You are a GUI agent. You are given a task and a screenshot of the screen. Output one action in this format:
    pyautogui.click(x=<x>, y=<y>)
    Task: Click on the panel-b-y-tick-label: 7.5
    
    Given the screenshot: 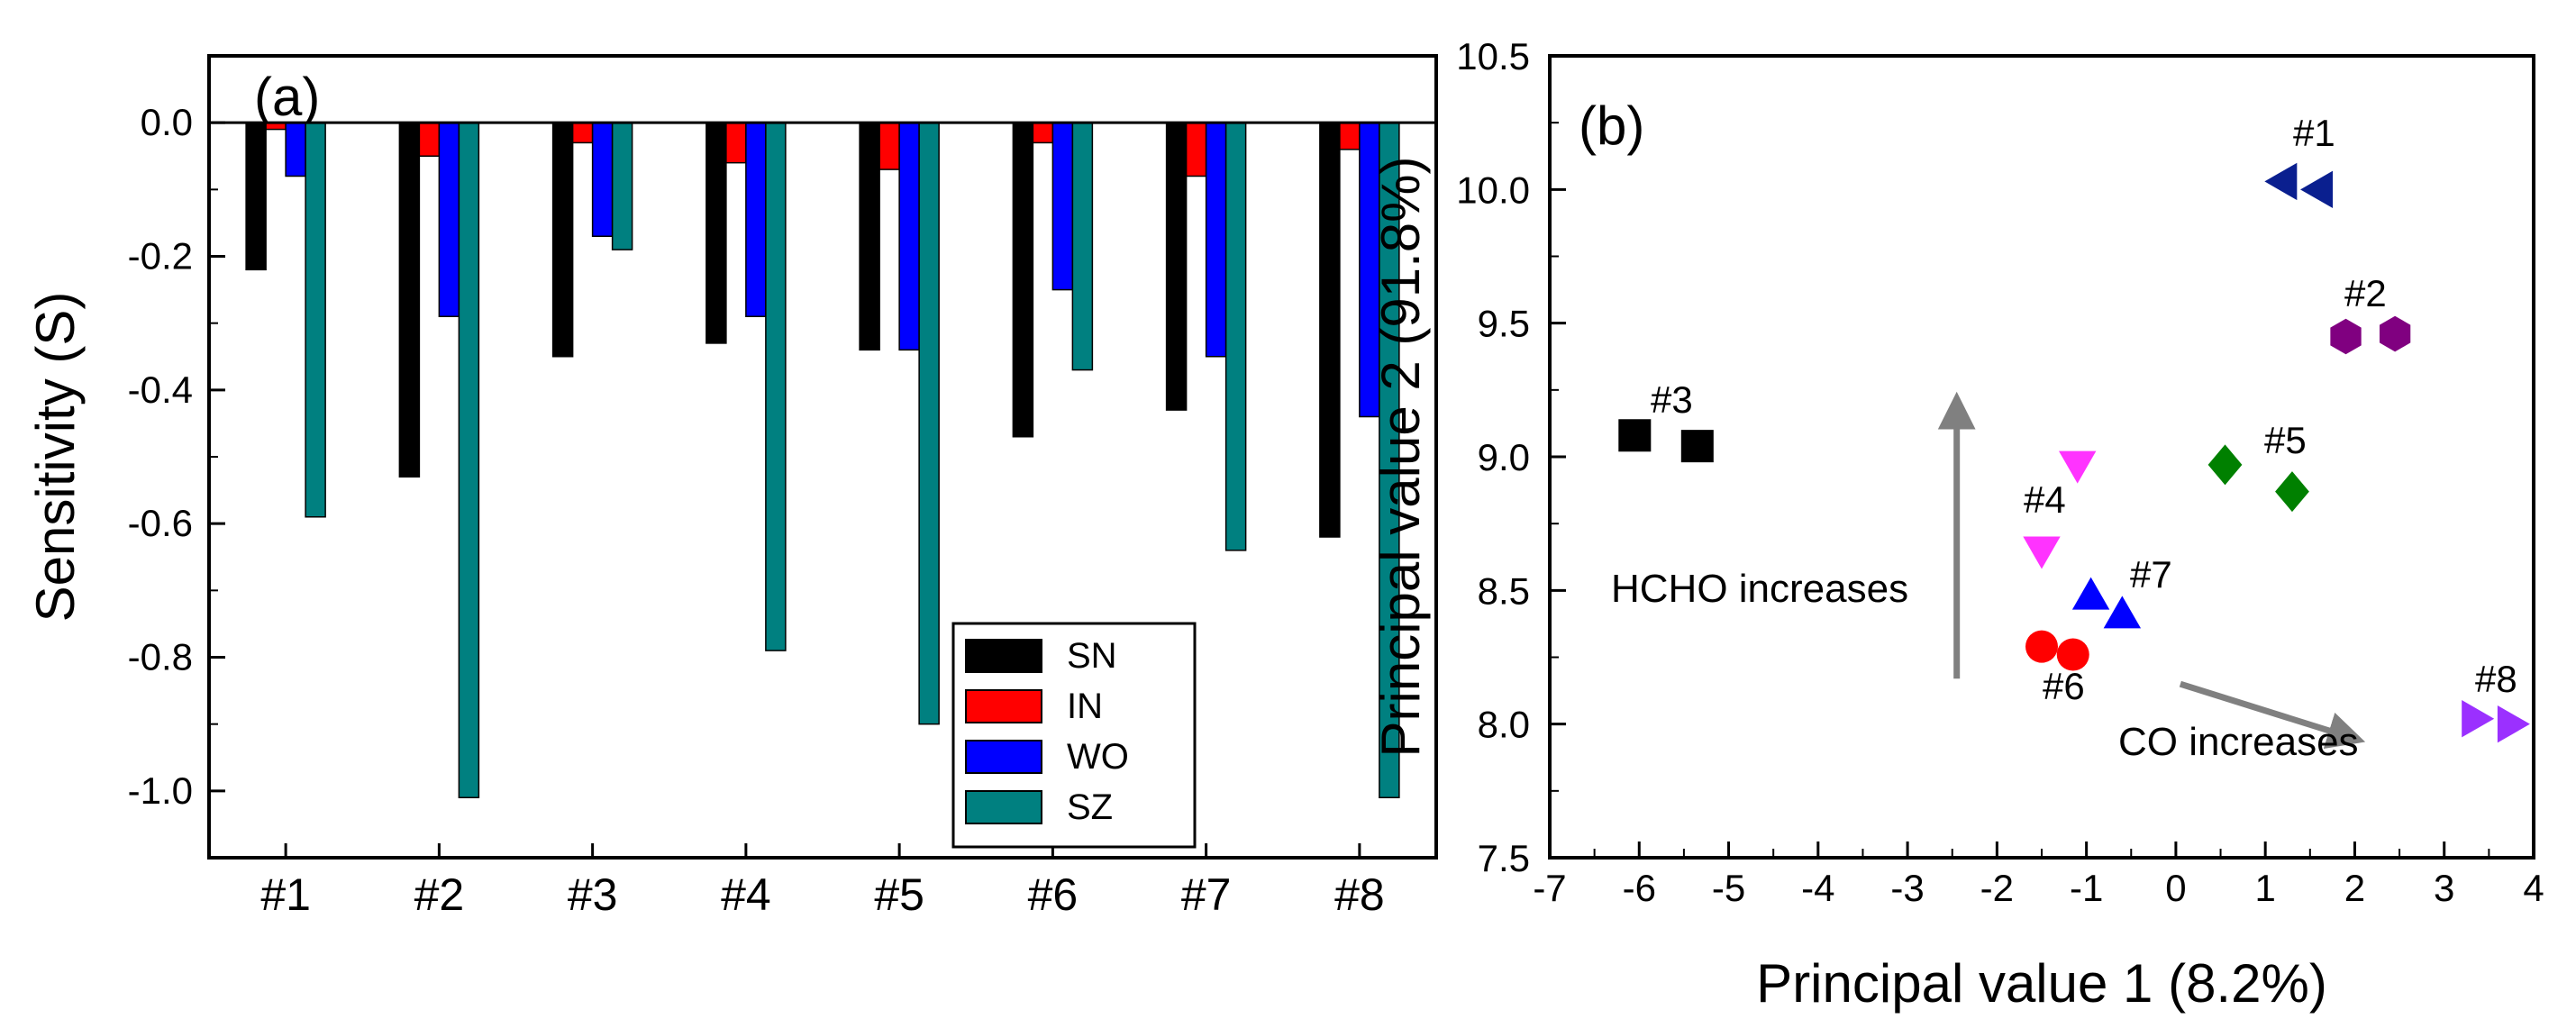 What is the action you would take?
    pyautogui.click(x=1504, y=858)
    